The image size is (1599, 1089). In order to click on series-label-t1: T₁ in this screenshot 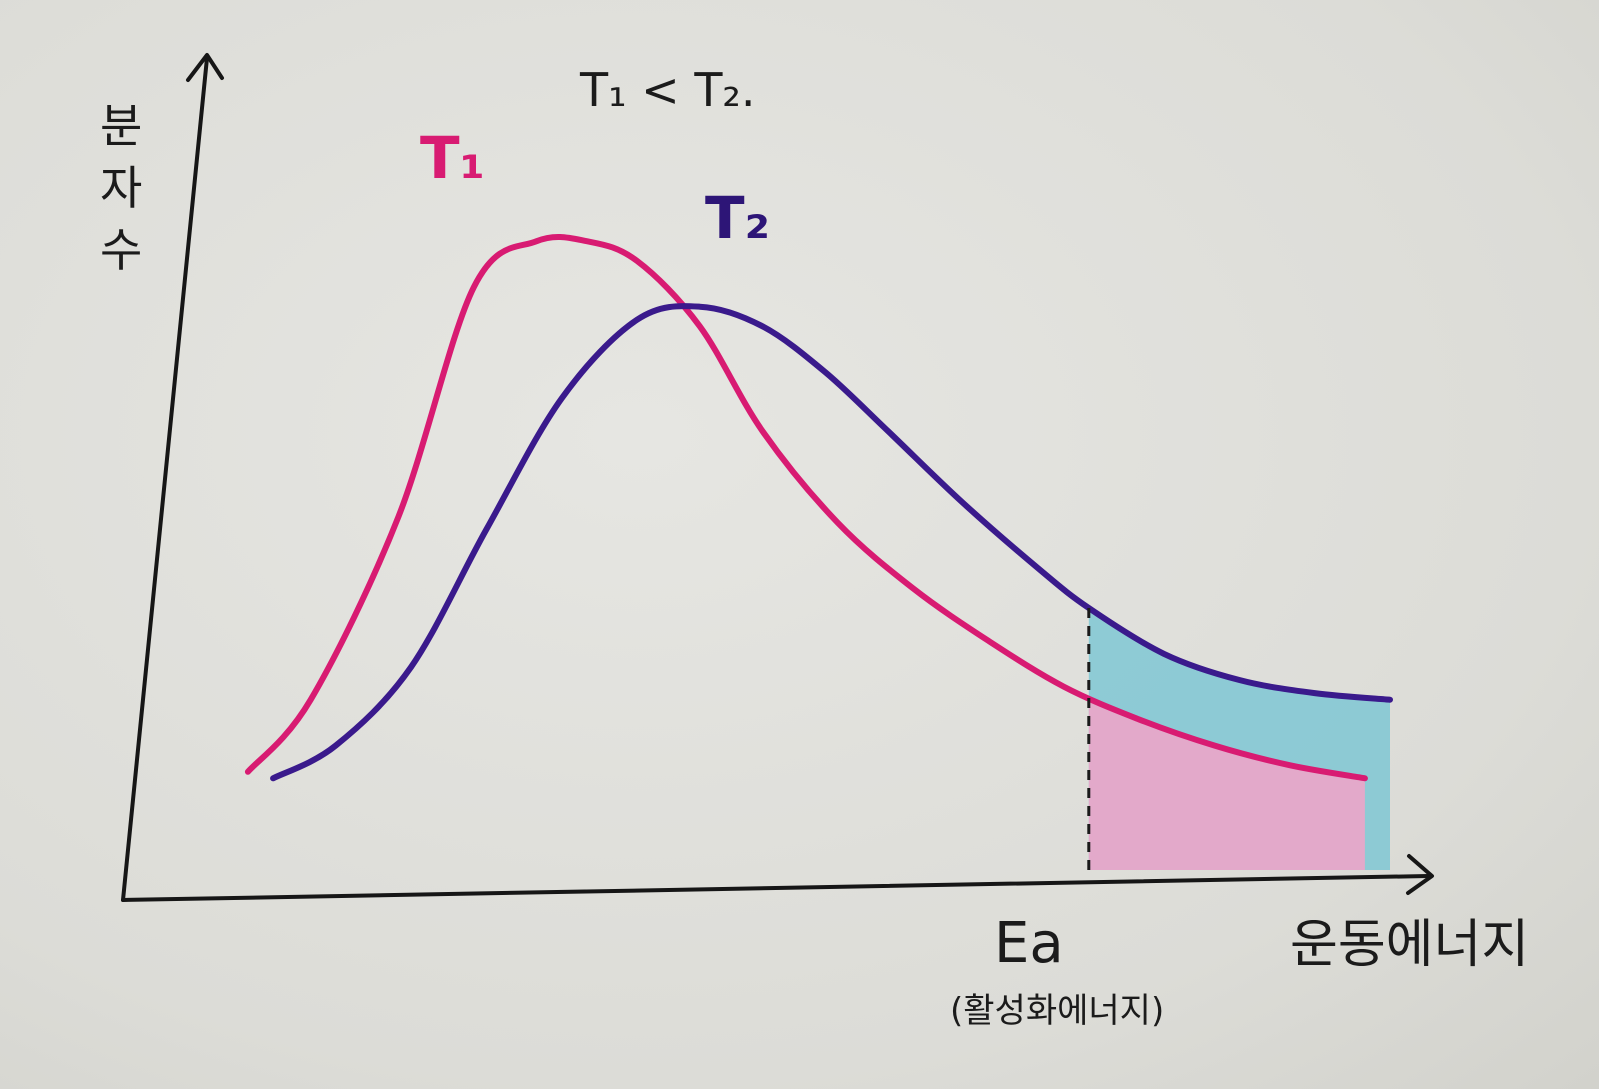, I will do `click(452, 158)`.